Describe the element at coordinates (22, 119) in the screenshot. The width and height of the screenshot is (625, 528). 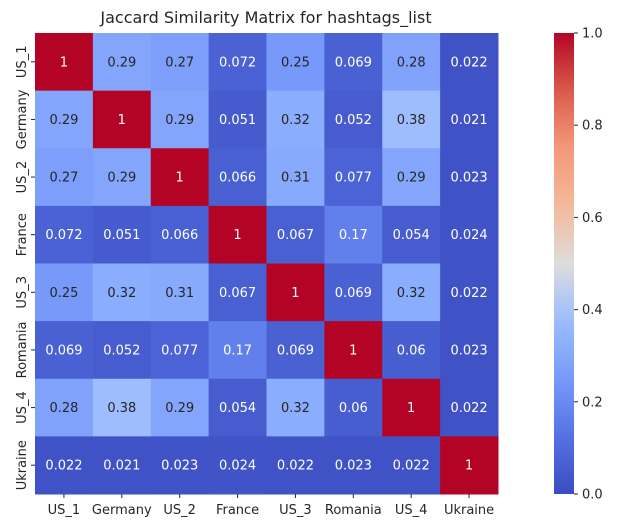
I see `y-tick-label: Germany` at that location.